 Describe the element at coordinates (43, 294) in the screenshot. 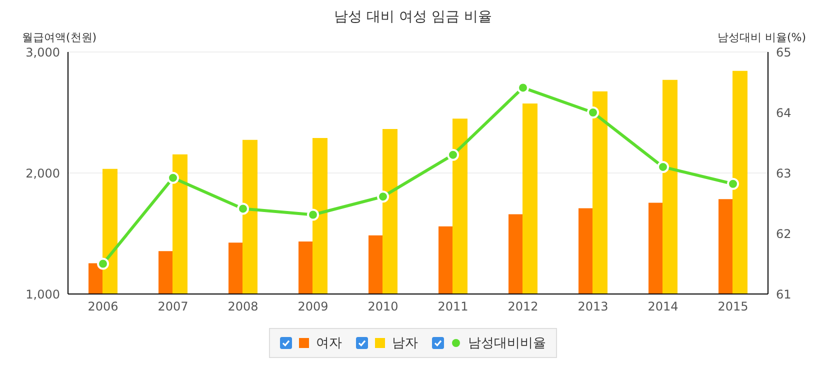

I see `y-tick-label: 1,000` at that location.